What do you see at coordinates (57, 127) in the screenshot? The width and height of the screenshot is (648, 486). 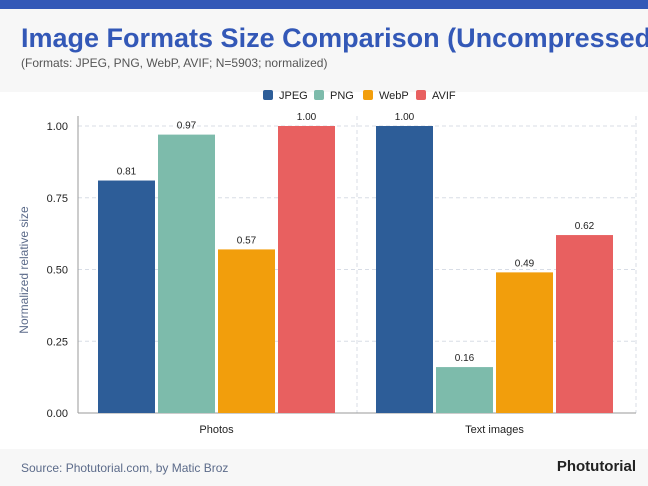 I see `y-tick-label: 1.00` at bounding box center [57, 127].